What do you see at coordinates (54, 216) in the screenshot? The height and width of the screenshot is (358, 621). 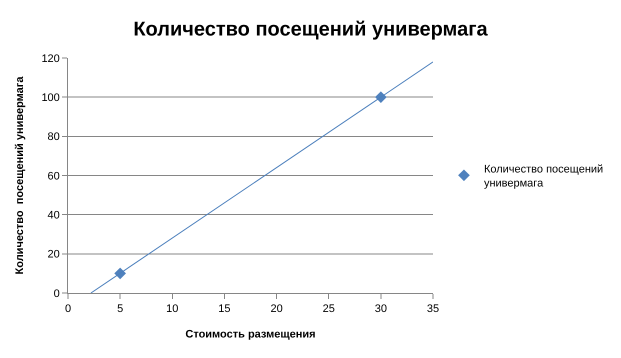 I see `y-tick-label: 40` at bounding box center [54, 216].